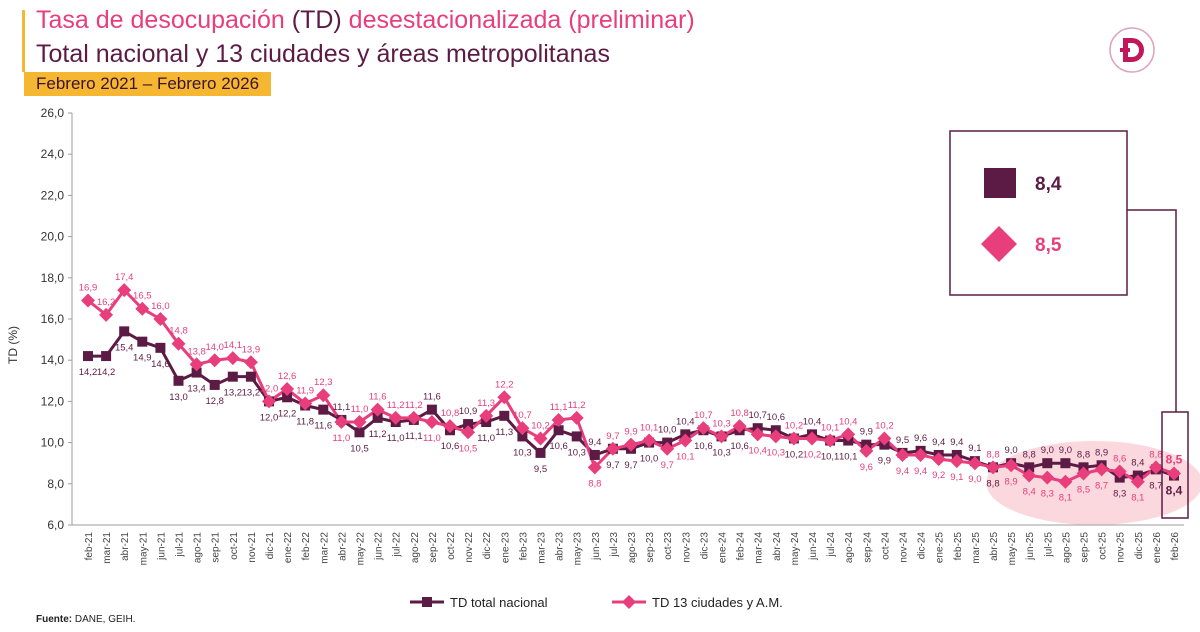  What do you see at coordinates (415, 548) in the screenshot?
I see `x-tick-label: ago-22` at bounding box center [415, 548].